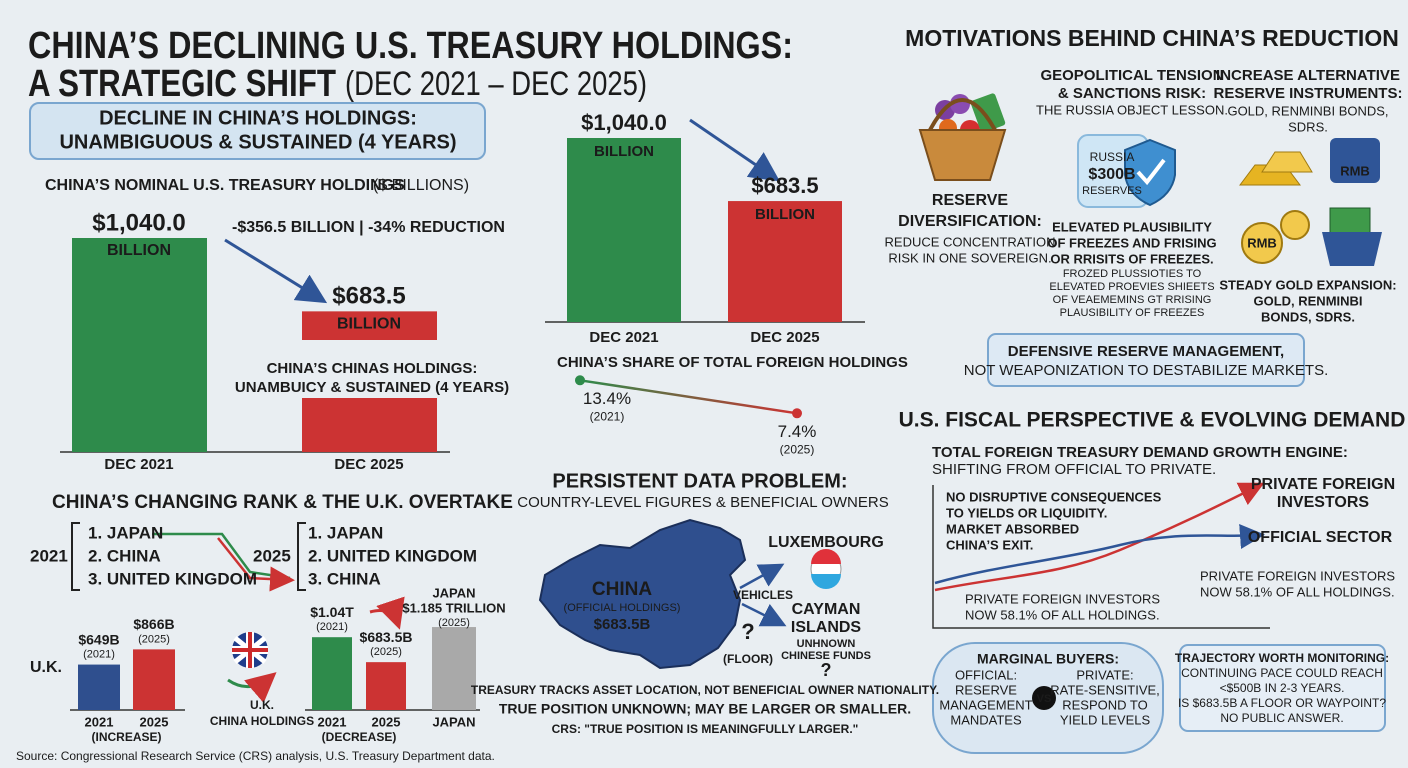  Describe the element at coordinates (699, 481) in the screenshot. I see `section-title: PERSISTENT DATA PROBLEM:` at that location.